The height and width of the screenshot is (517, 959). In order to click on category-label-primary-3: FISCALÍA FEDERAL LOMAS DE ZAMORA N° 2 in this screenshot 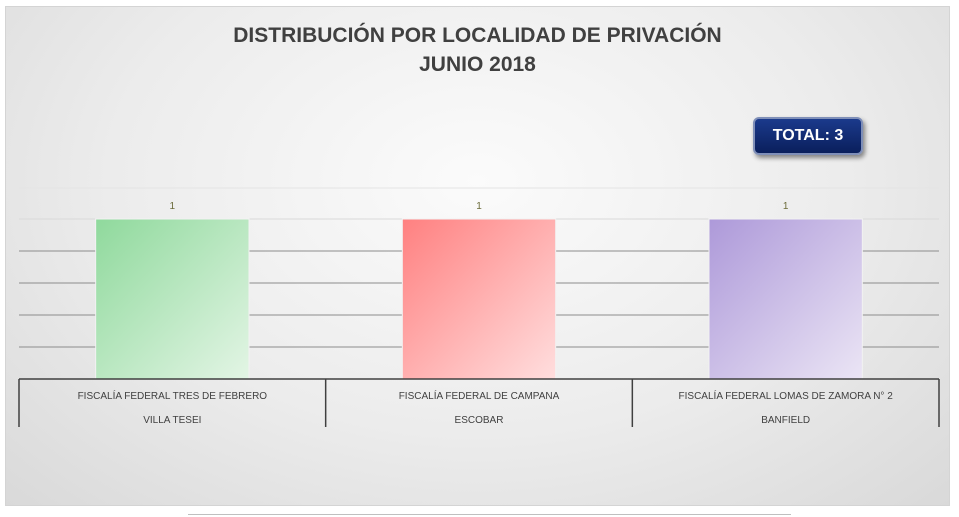, I will do `click(786, 395)`.